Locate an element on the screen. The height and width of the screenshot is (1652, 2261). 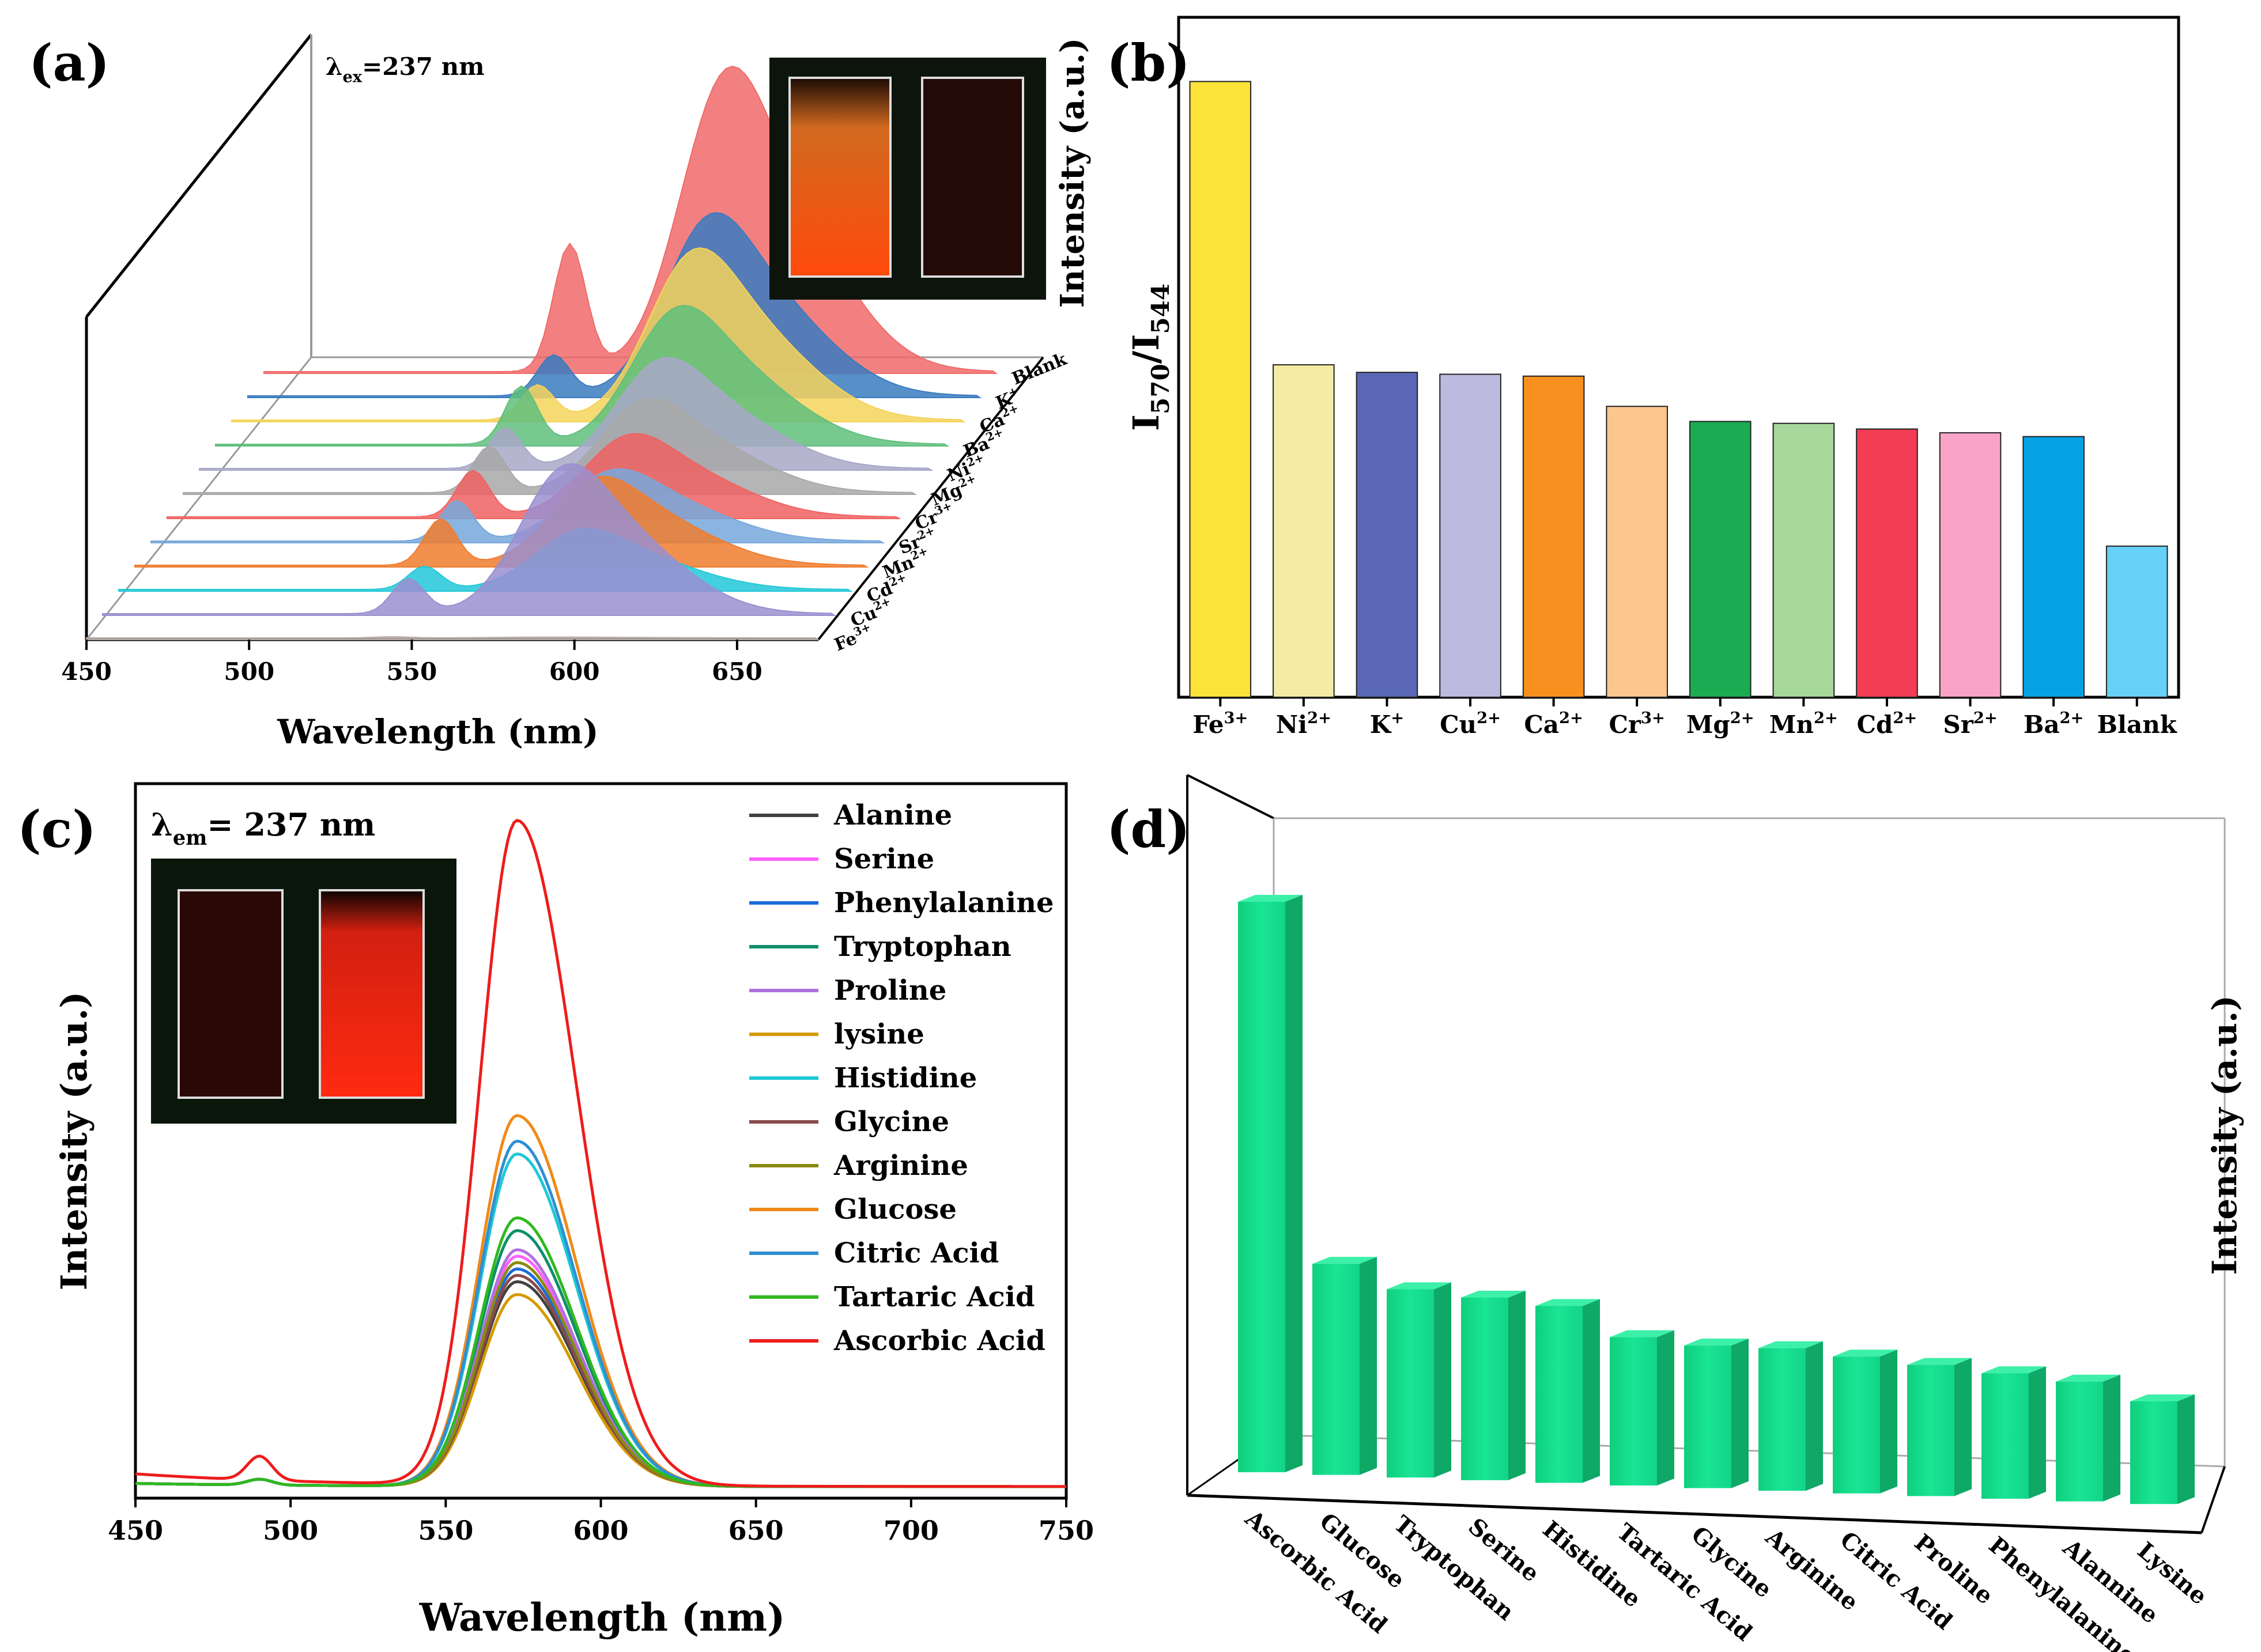
spectrum-ni is located at coordinates (566, 414).